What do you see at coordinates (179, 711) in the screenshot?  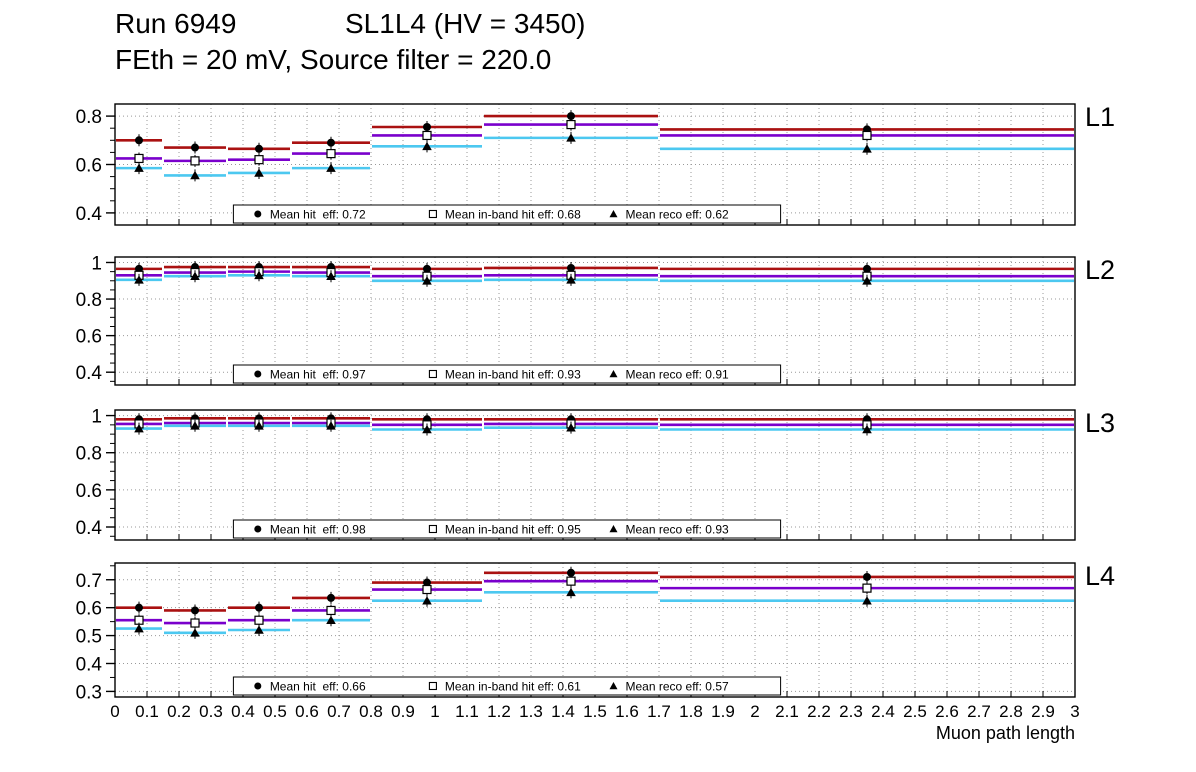 I see `x-tick-label: 0.2` at bounding box center [179, 711].